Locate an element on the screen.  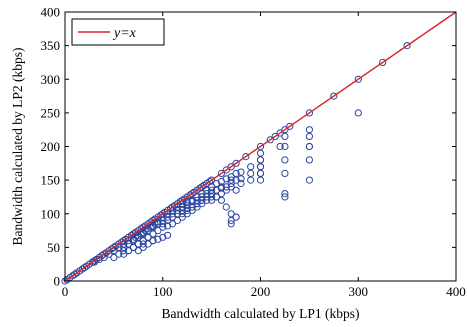
x-tick-label: 400 is located at coordinates (456, 291).